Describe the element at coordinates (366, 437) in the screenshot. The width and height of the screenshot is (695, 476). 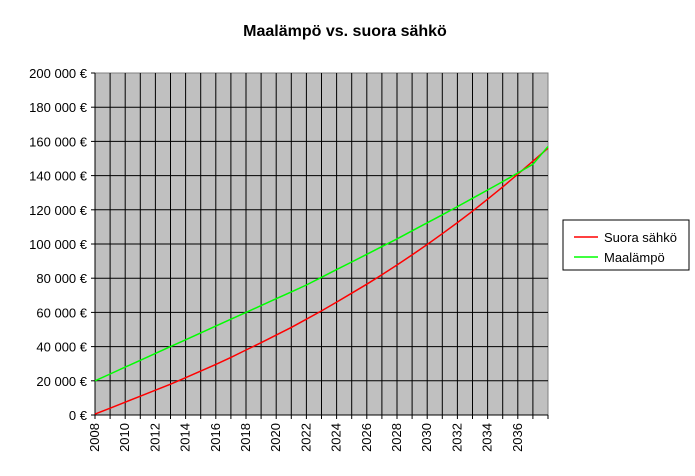
I see `x-tick-label: 2026` at that location.